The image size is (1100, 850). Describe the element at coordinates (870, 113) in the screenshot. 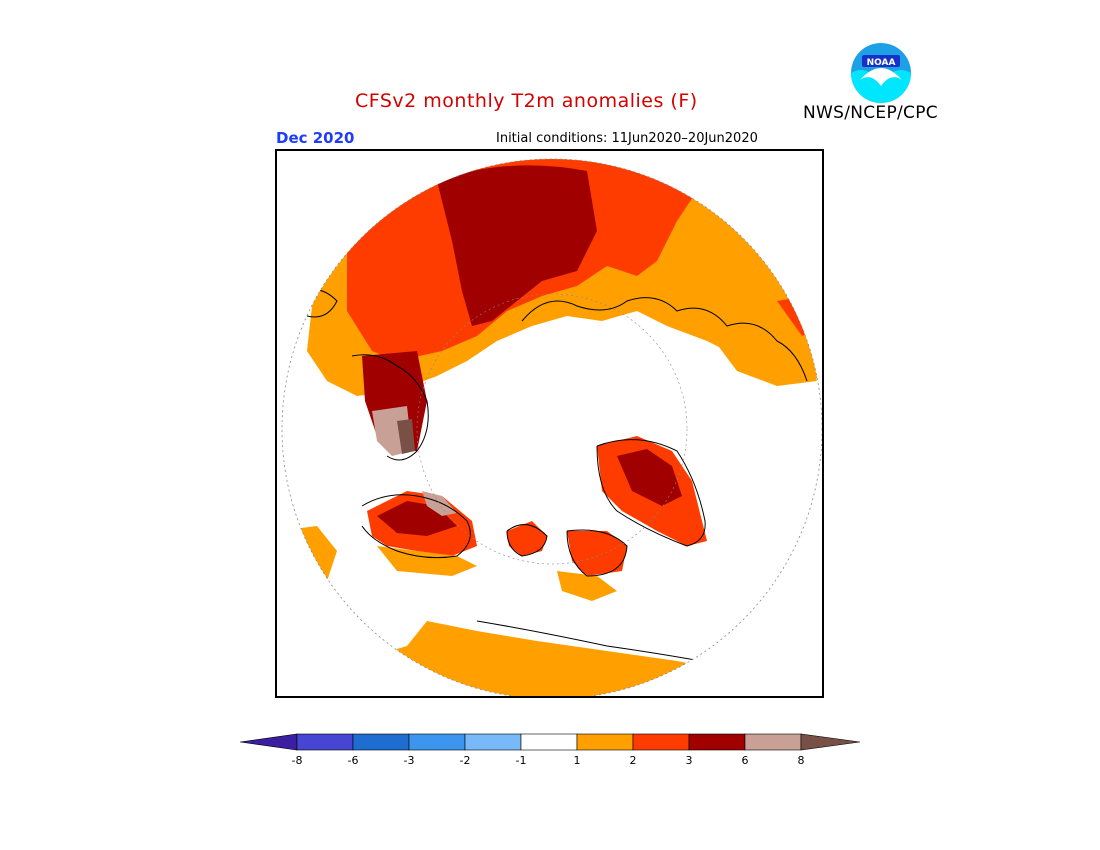

I see `organization-label: NWS/NCEP/CPC` at that location.